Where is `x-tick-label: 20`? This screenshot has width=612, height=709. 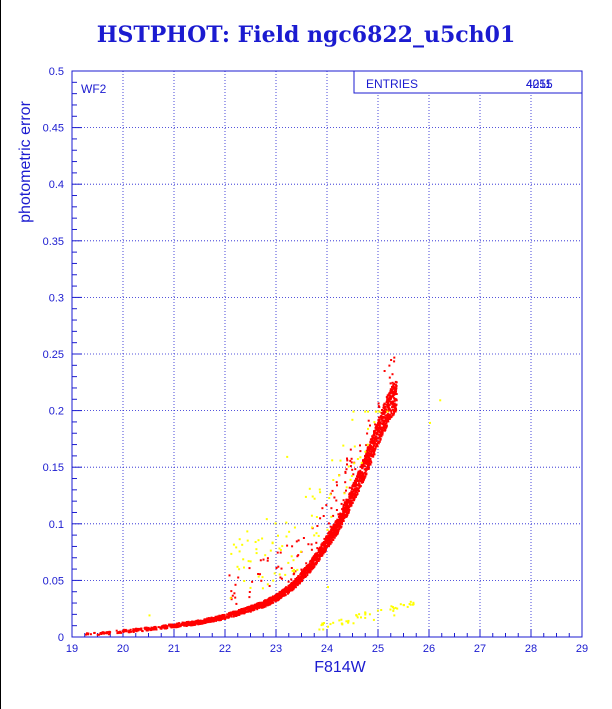
x-tick-label: 20 is located at coordinates (123, 649).